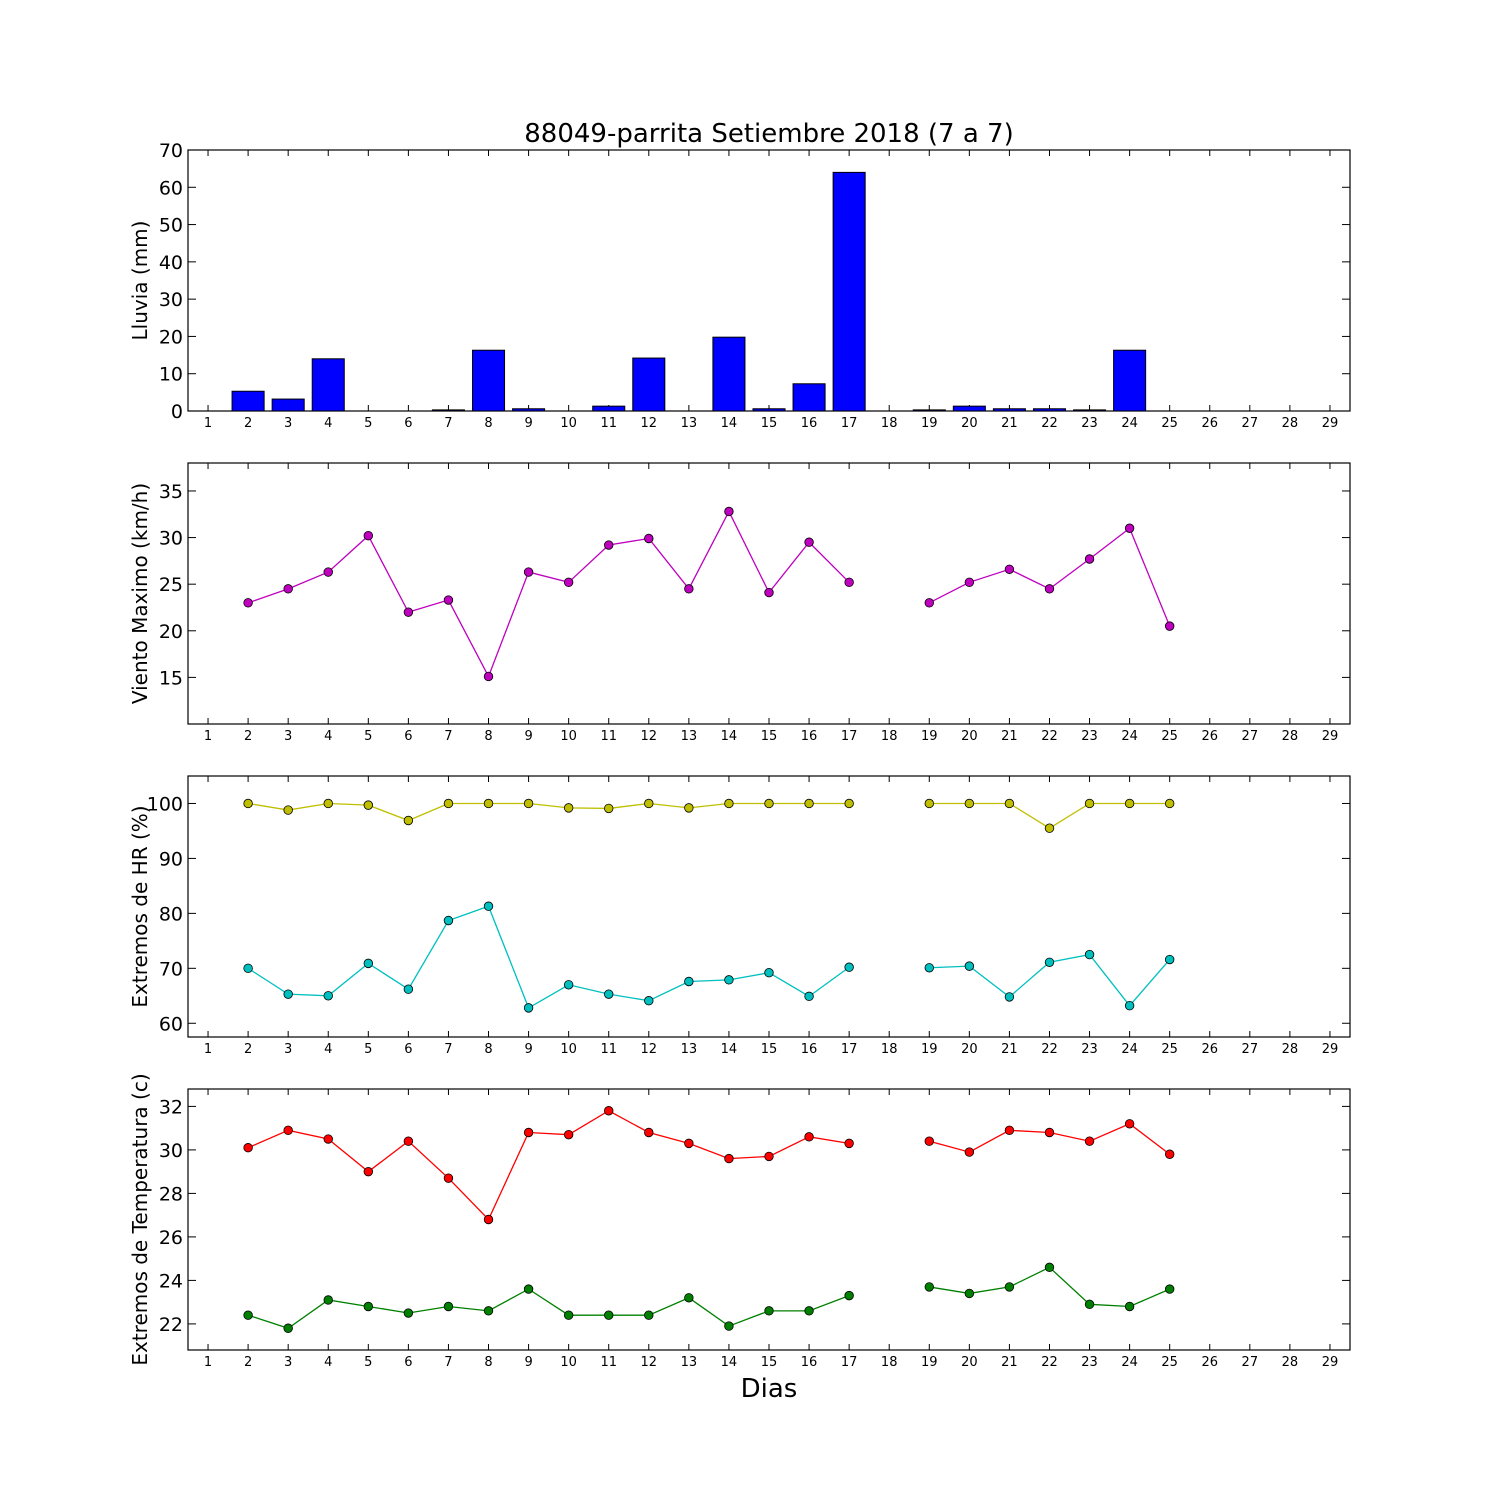 Image resolution: width=1500 pixels, height=1500 pixels. I want to click on y-tick-label: 32, so click(171, 1107).